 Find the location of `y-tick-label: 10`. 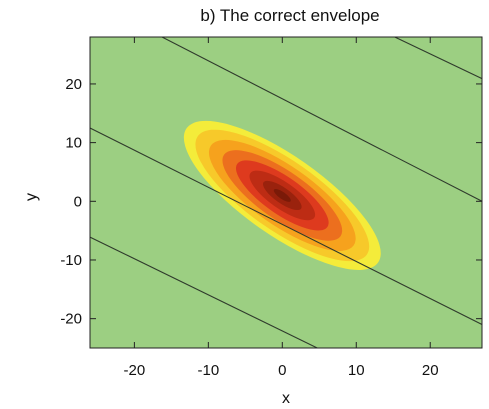

y-tick-label: 10 is located at coordinates (73, 143).